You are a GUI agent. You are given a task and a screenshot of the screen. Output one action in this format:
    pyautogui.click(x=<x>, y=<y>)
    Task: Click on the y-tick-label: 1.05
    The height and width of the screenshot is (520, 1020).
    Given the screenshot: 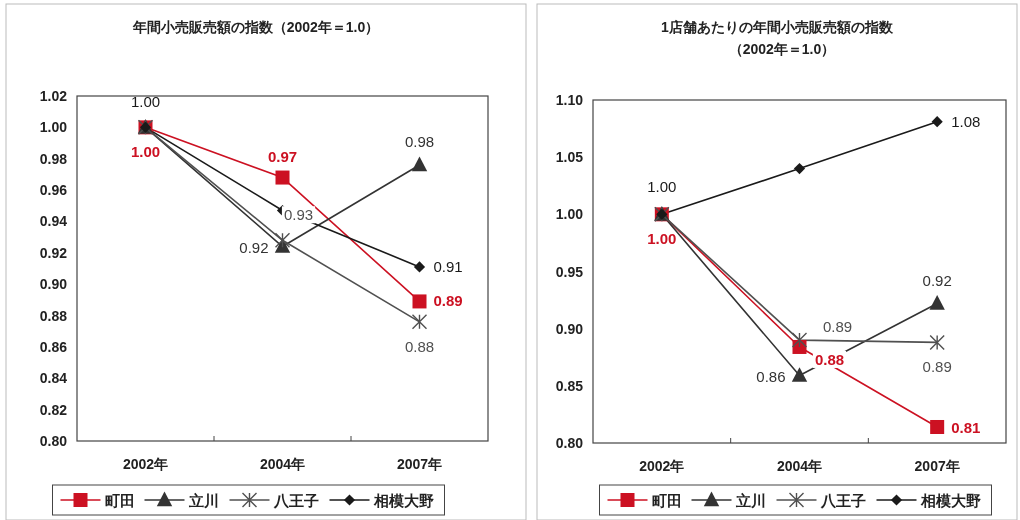 What is the action you would take?
    pyautogui.click(x=569, y=157)
    